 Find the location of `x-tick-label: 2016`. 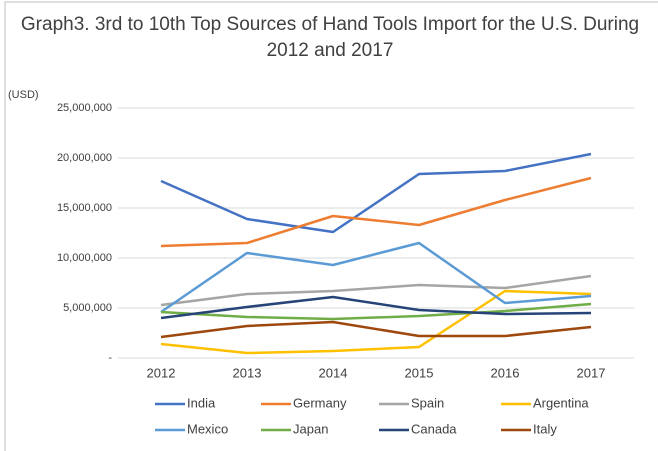

x-tick-label: 2016 is located at coordinates (505, 372).